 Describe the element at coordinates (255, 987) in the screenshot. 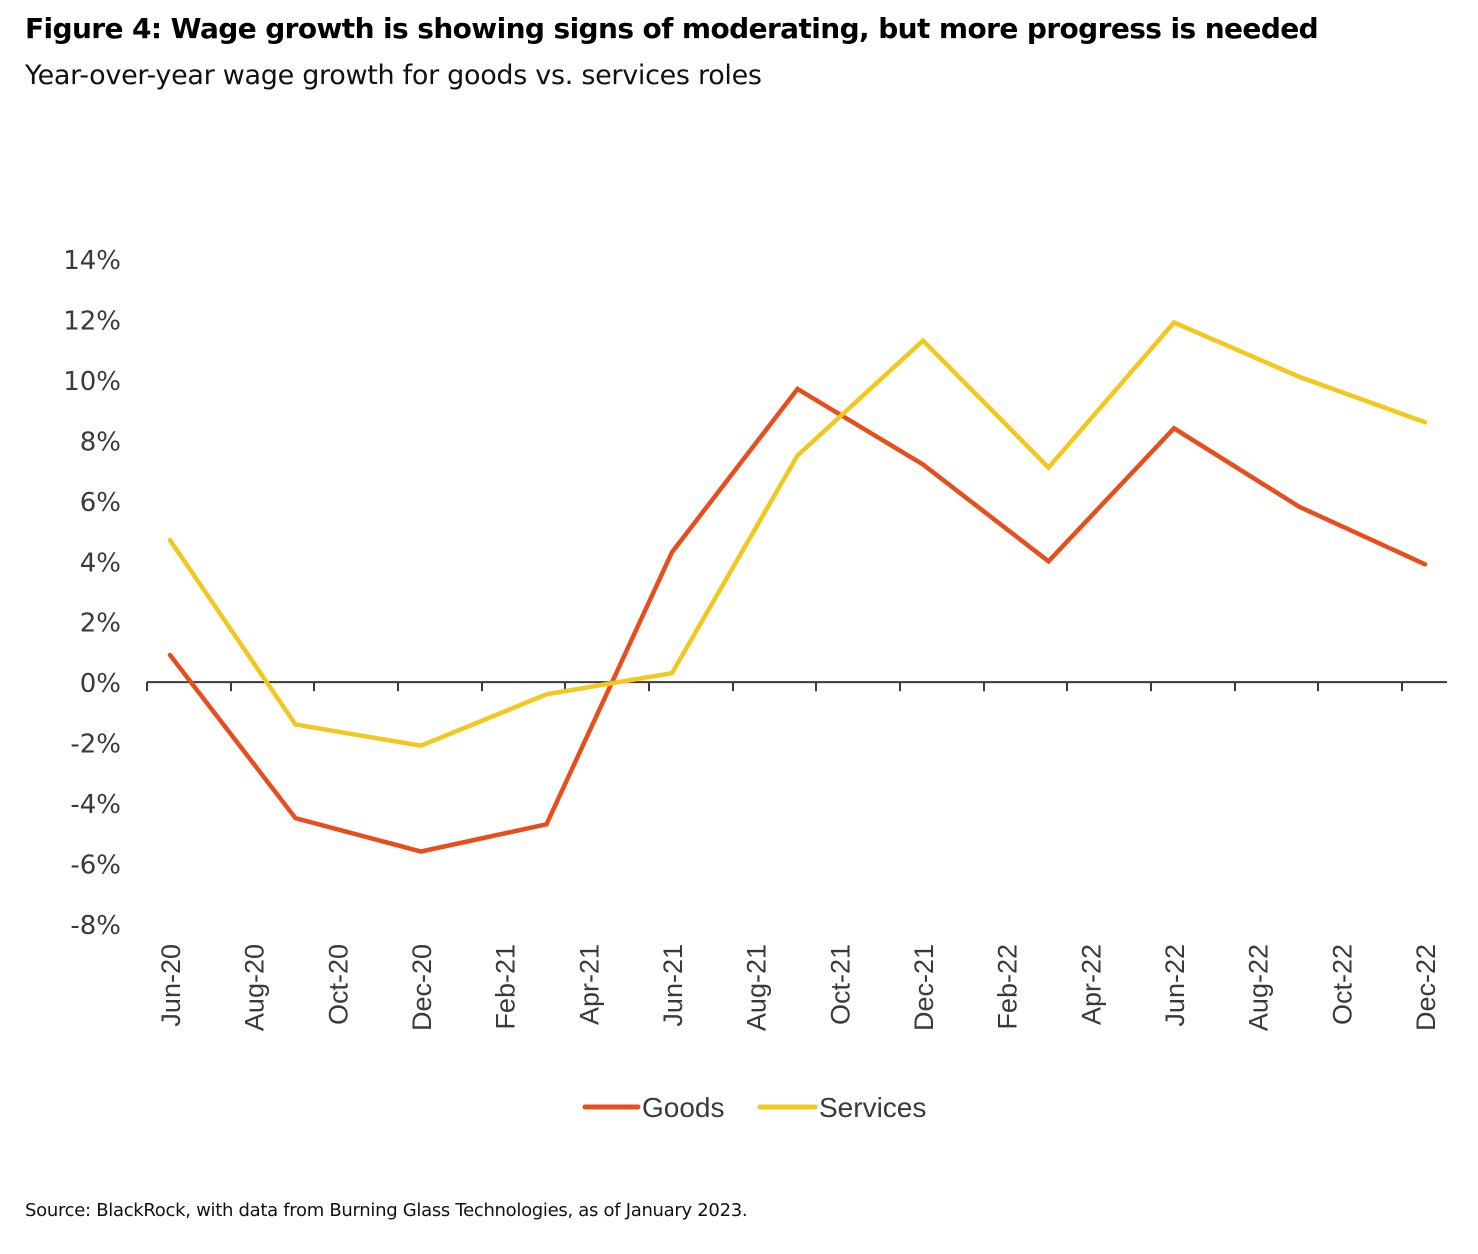

I see `x-tick-label: Aug-20` at that location.